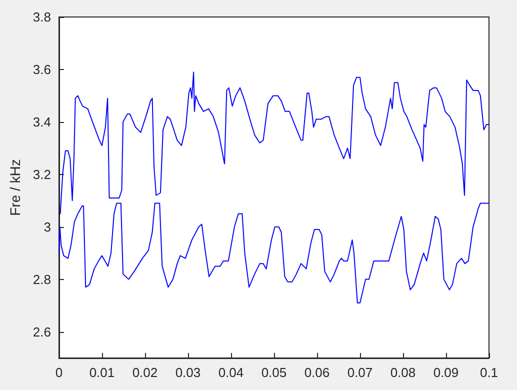  What do you see at coordinates (15, 187) in the screenshot?
I see `y-axis-title: Fre / kHz` at bounding box center [15, 187].